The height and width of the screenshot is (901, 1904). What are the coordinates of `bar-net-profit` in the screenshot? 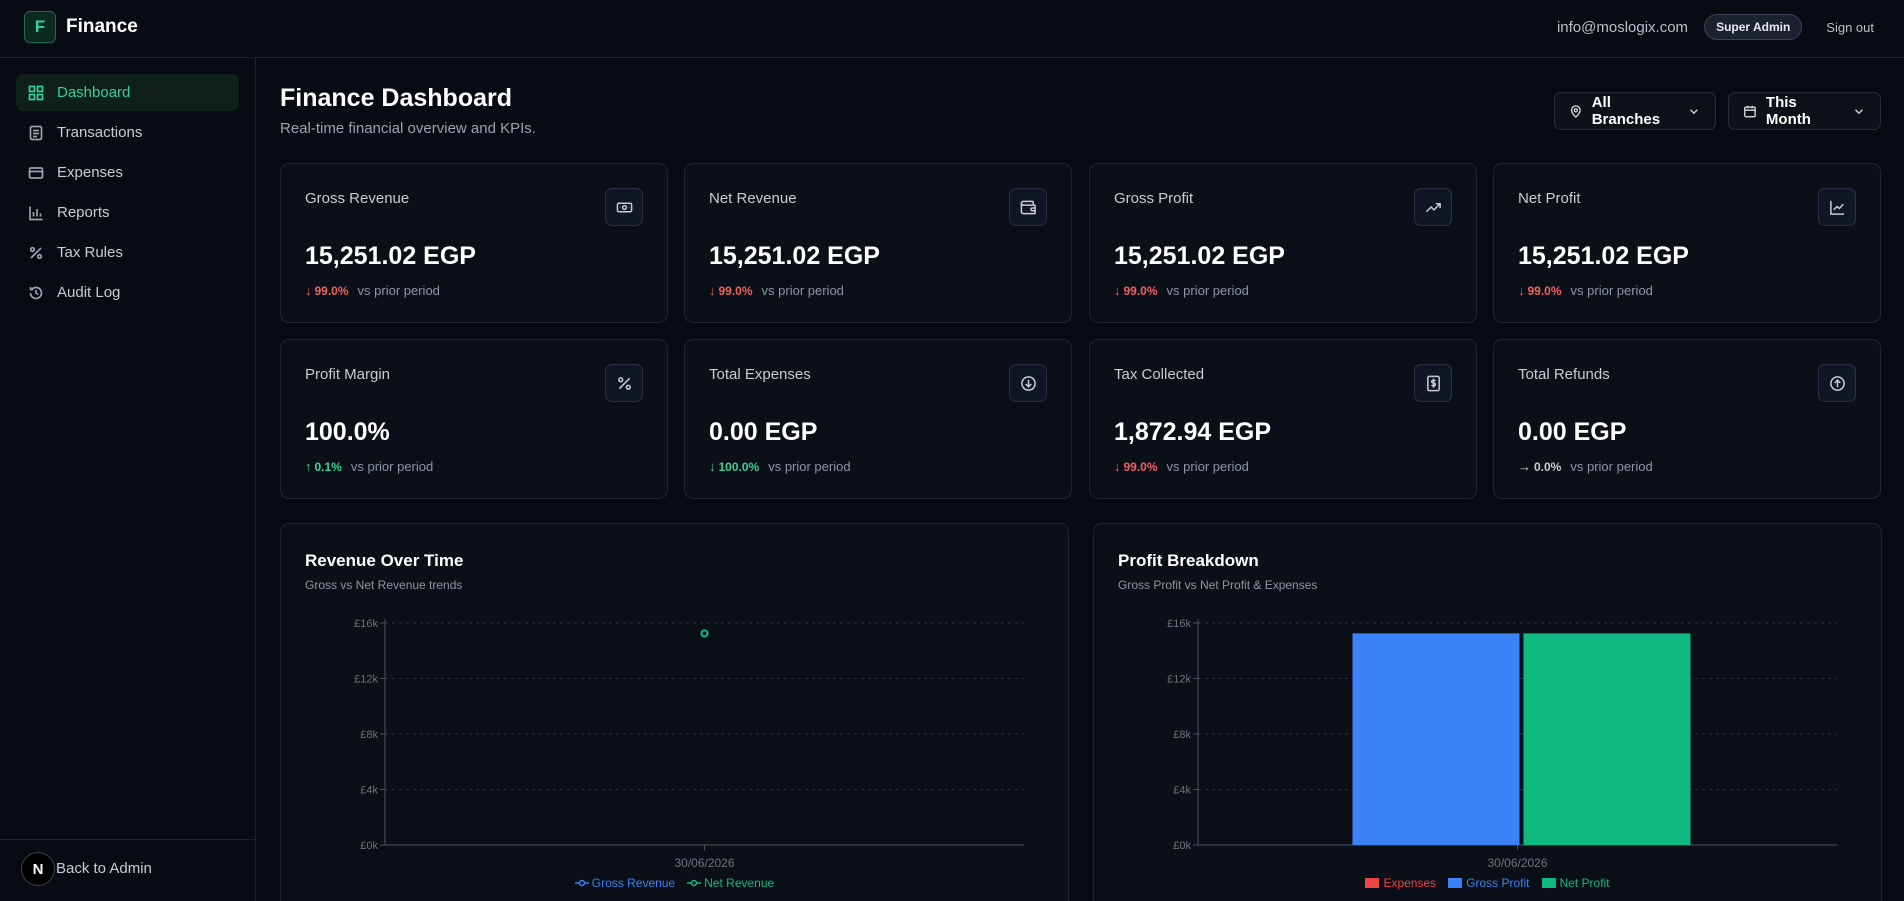 It's located at (1607, 739).